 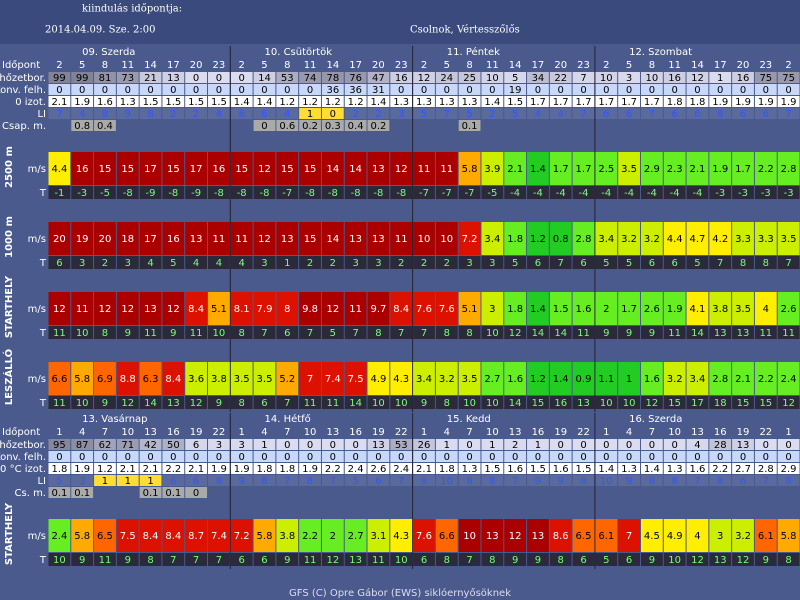 I want to click on cell-value: 16, so click(x=560, y=403).